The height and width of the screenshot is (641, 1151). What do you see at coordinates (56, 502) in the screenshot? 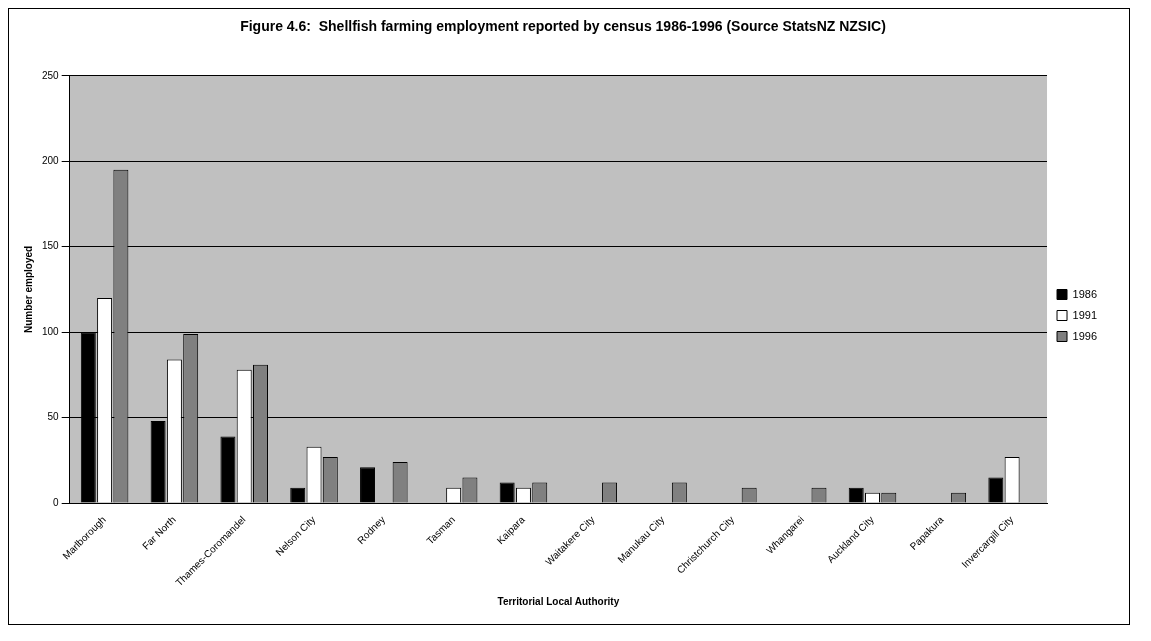
I see `y-tick-label: 0` at bounding box center [56, 502].